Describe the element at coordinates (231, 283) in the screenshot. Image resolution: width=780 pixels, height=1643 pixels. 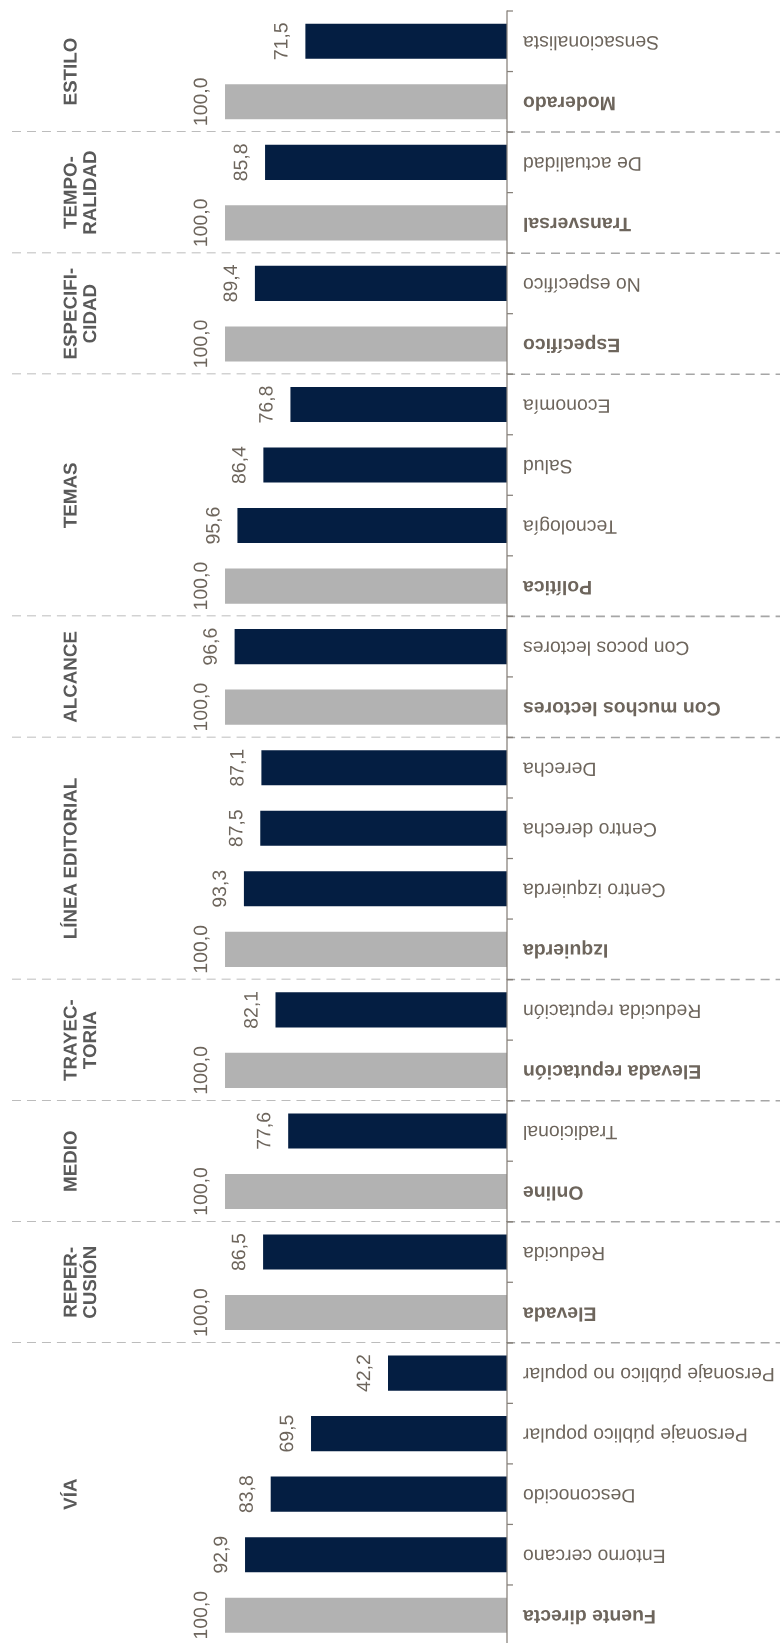
I see `data-label: 89,4` at that location.